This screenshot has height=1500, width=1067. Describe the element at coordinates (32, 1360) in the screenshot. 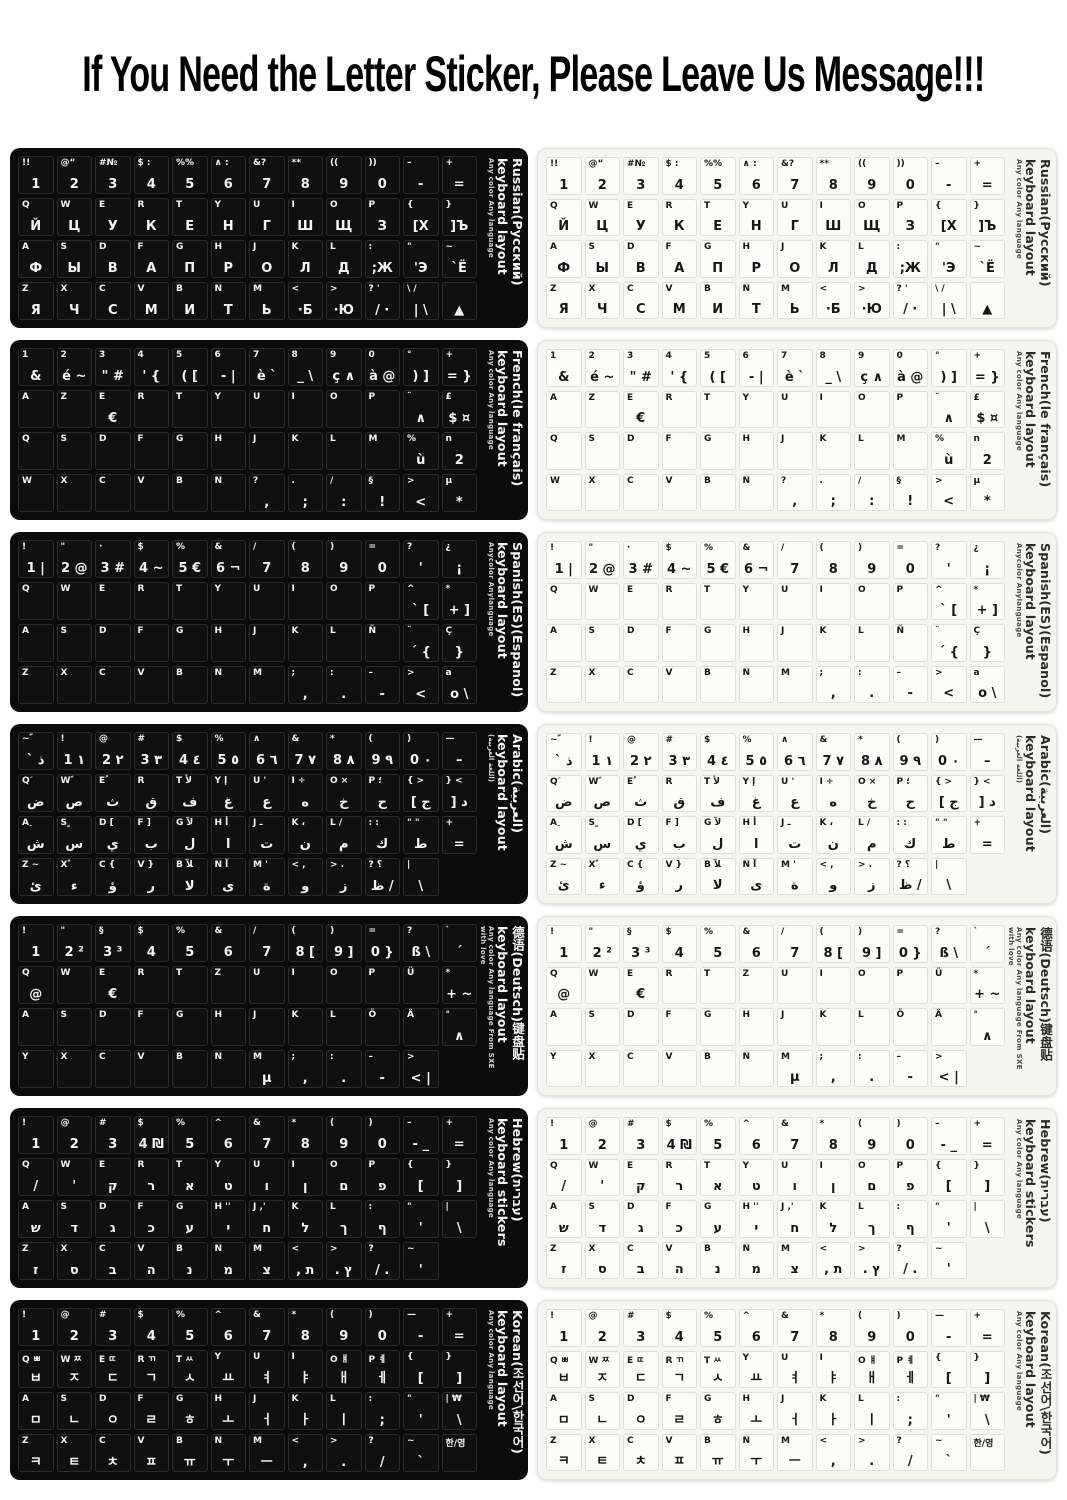

I see `keycap-shift-label: Q ㅃ` at that location.